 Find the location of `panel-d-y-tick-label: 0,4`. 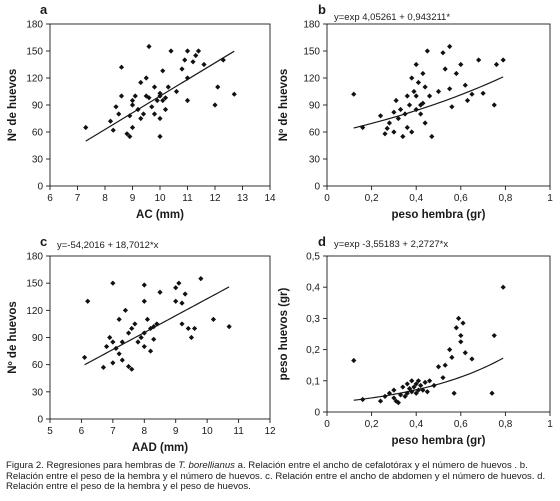

panel-d-y-tick-label: 0,4 is located at coordinates (313, 288).